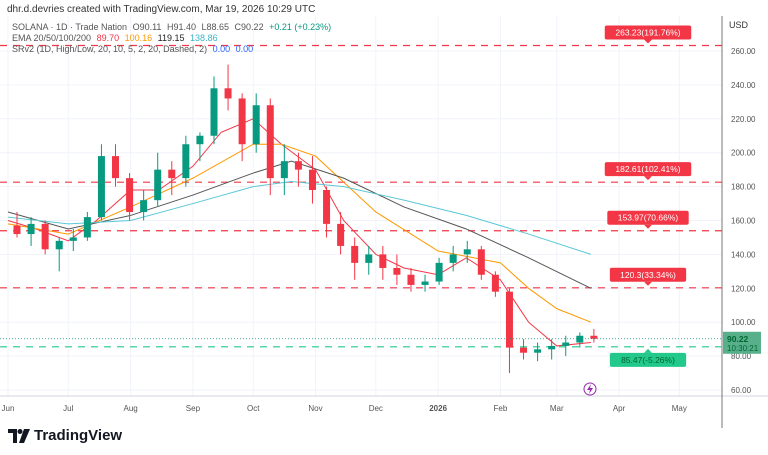  I want to click on y-tick-label: 160.00, so click(743, 221).